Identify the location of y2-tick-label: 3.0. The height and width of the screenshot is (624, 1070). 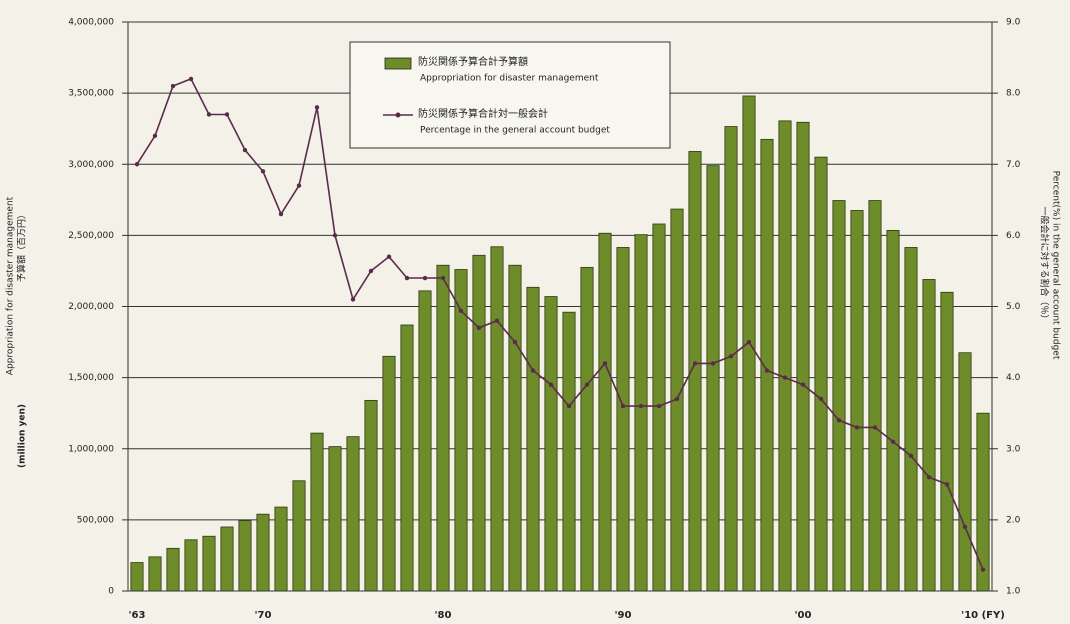
(1013, 449).